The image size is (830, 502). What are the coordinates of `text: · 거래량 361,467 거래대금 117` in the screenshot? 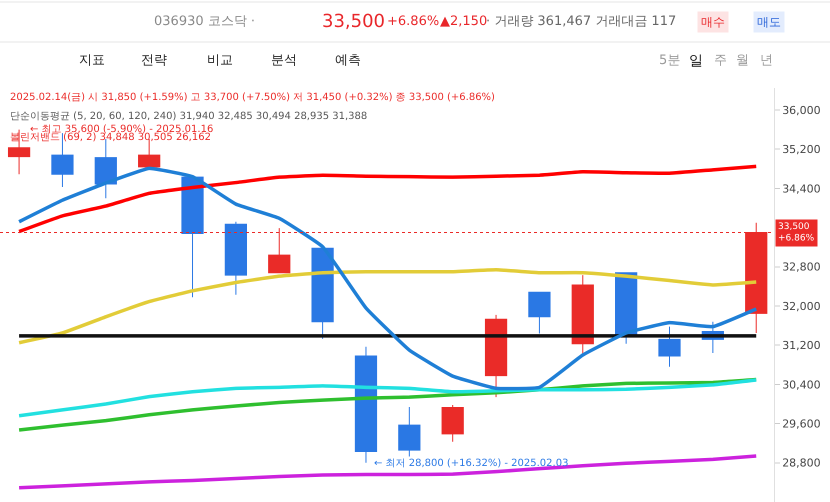 It's located at (581, 21).